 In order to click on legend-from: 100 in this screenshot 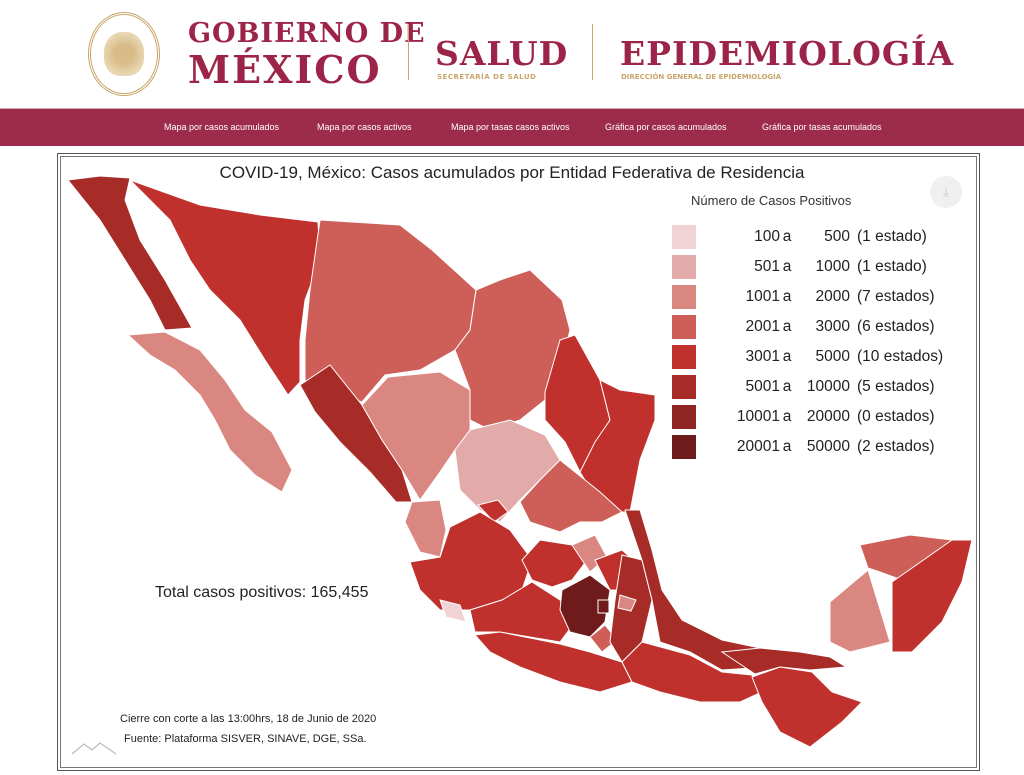, I will do `click(767, 236)`.